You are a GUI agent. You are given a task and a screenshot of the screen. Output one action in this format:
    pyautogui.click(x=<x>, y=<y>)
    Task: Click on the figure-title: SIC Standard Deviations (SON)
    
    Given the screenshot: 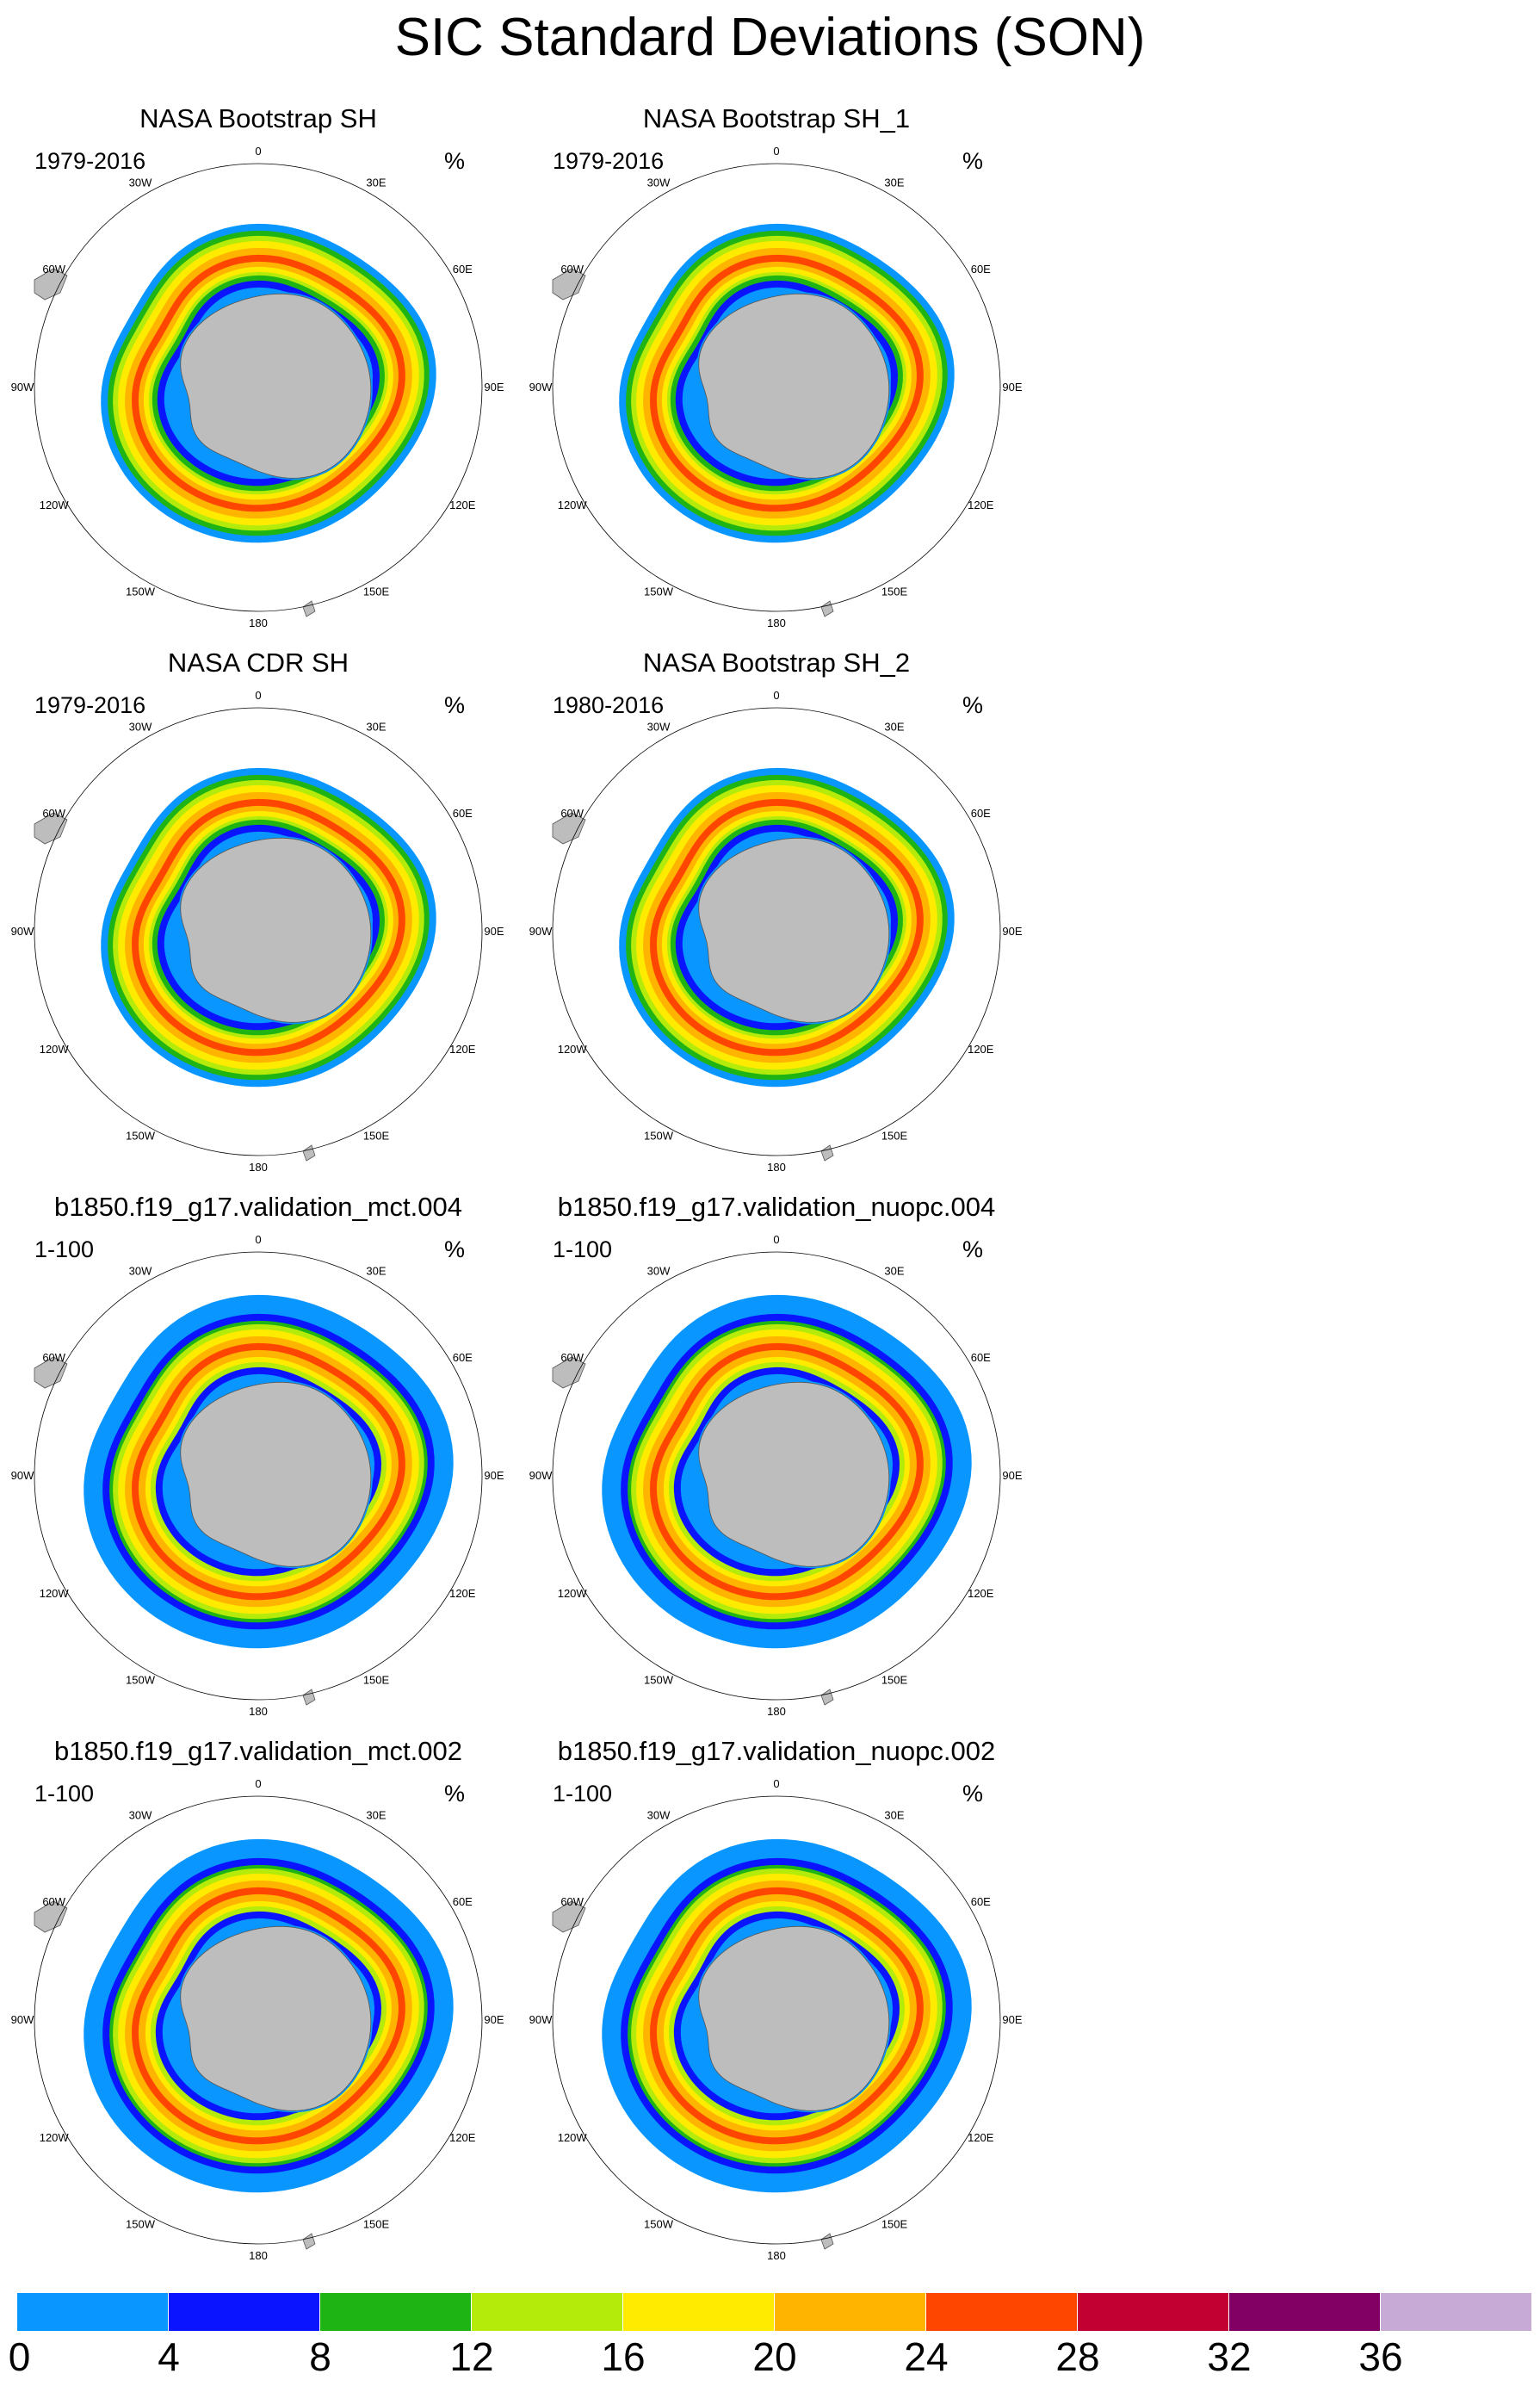 What is the action you would take?
    pyautogui.click(x=770, y=37)
    